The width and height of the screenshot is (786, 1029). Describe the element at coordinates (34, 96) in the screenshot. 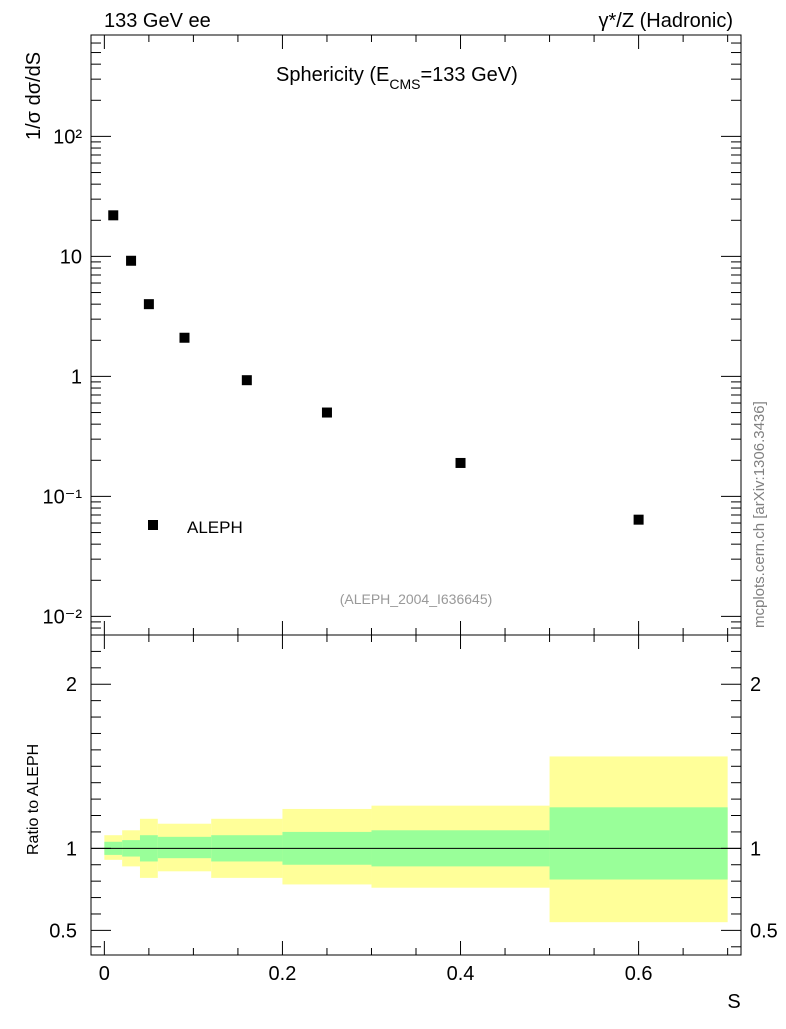

I see `main-ylabel: 1/σ dσ/dS` at that location.